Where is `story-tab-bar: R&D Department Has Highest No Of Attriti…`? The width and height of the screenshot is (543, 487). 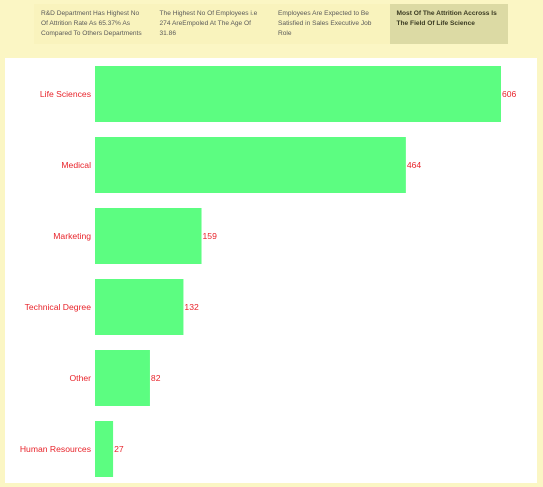
story-tab-bar: R&D Department Has Highest No Of Attriti… is located at coordinates (271, 24).